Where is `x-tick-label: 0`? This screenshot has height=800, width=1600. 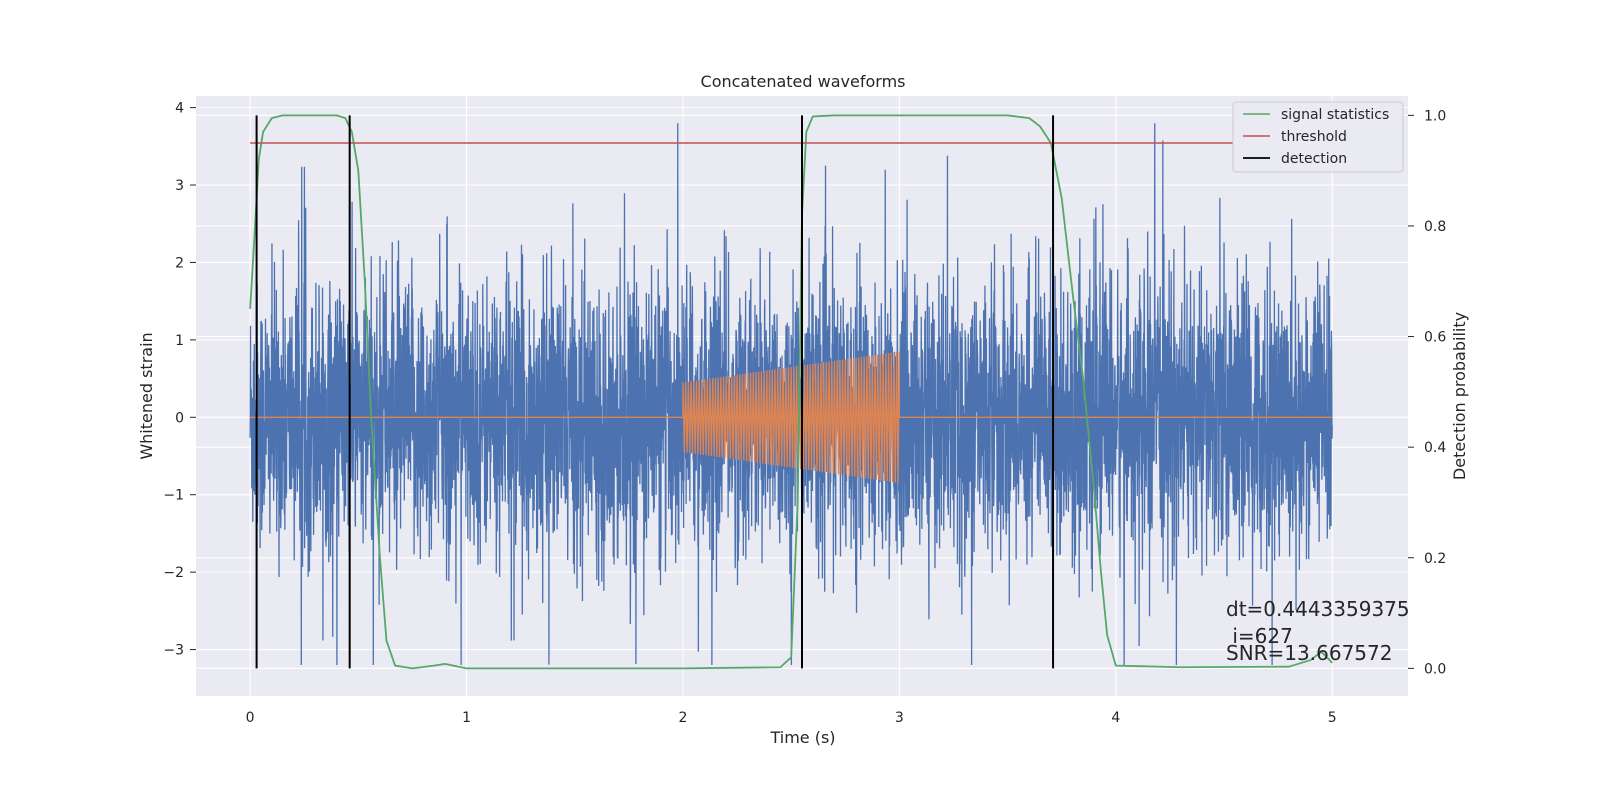 x-tick-label: 0 is located at coordinates (250, 718).